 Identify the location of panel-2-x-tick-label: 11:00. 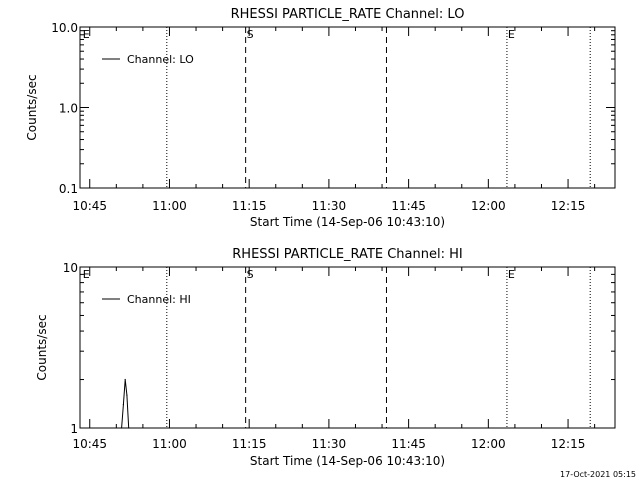
(169, 444).